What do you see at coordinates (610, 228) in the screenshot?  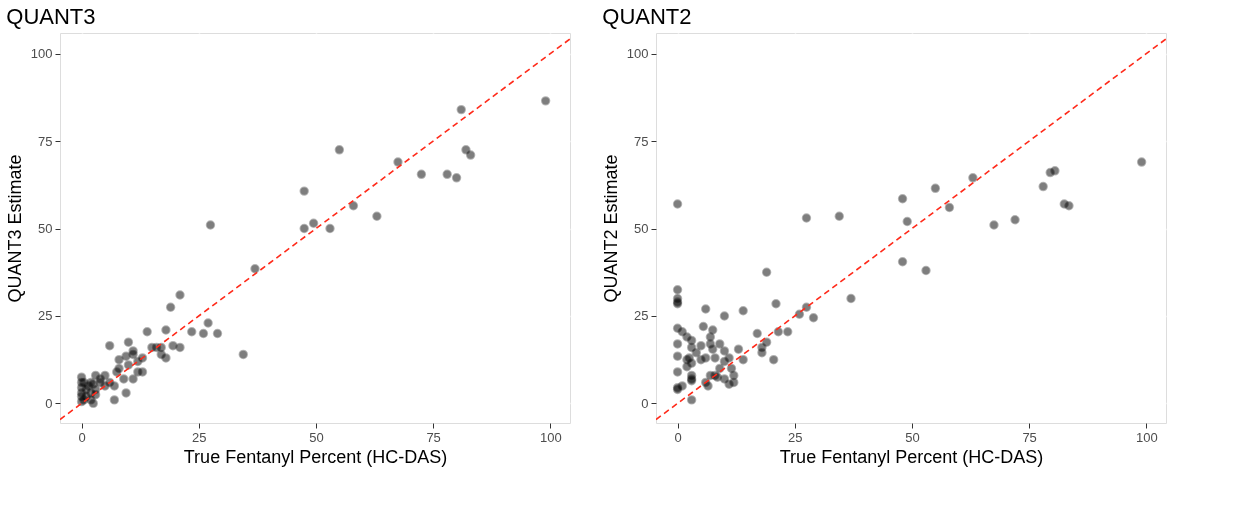 I see `y-axis-title: QUANT2 Estimate` at bounding box center [610, 228].